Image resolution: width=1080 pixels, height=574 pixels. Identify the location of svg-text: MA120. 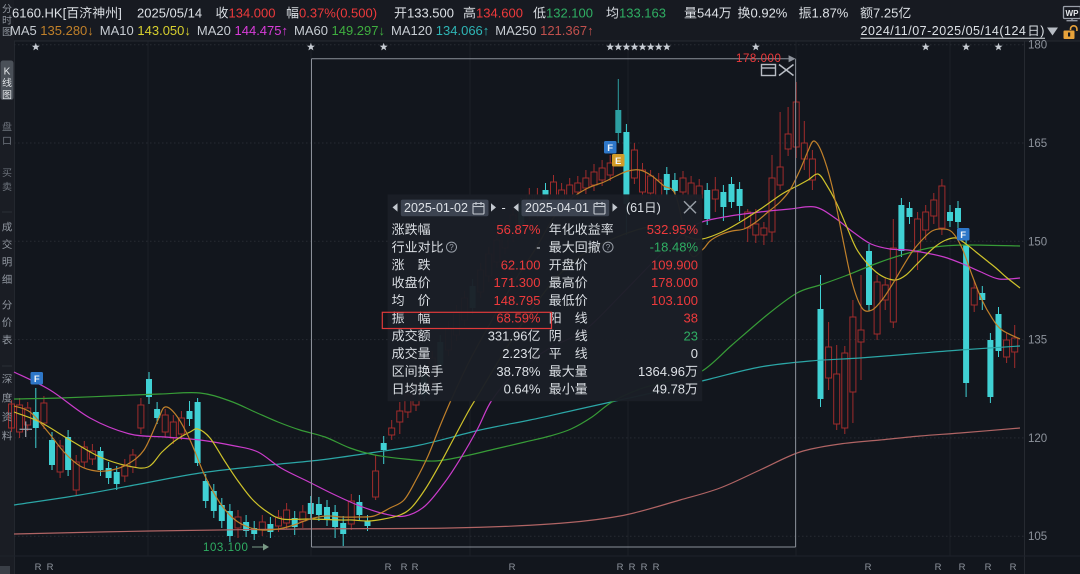
(411, 30).